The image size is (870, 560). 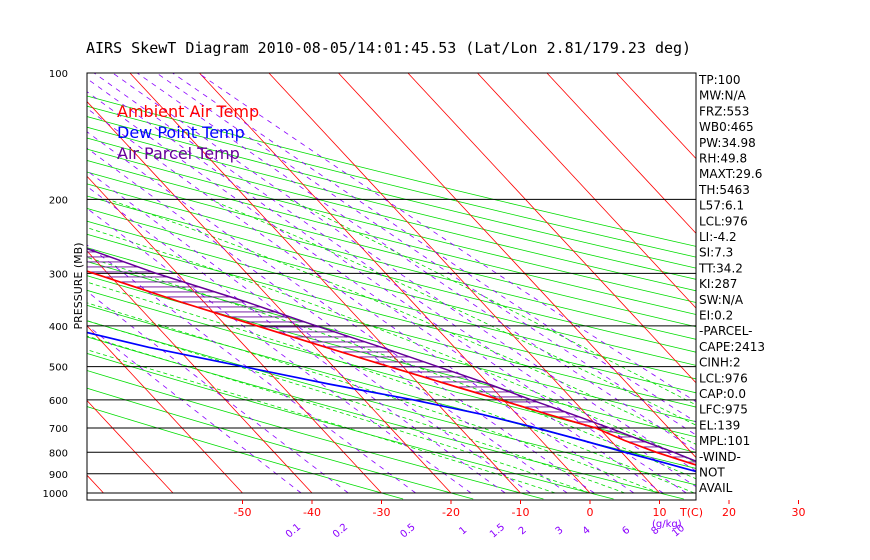 What do you see at coordinates (720, 363) in the screenshot?
I see `sounding-index: CINH:2` at bounding box center [720, 363].